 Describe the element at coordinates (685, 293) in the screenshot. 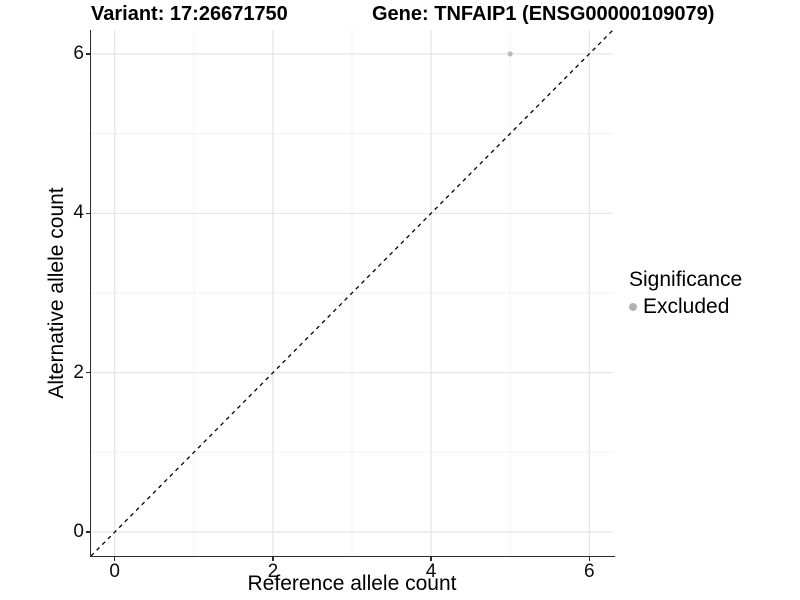

I see `legend: Significance Excluded` at that location.